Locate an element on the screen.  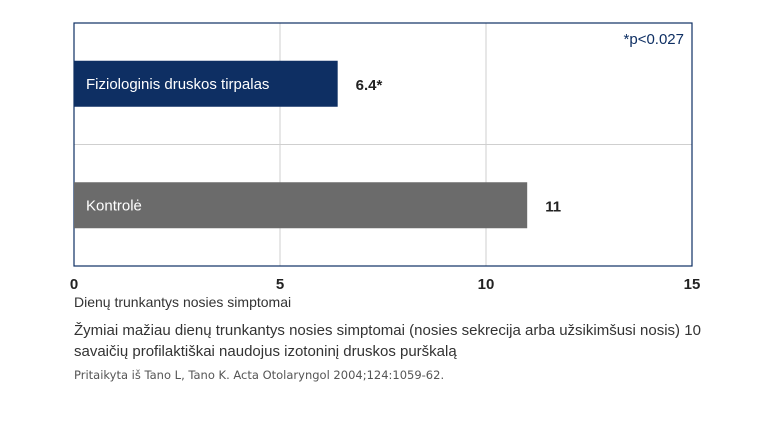
x-tick-label-0: 0 is located at coordinates (74, 284).